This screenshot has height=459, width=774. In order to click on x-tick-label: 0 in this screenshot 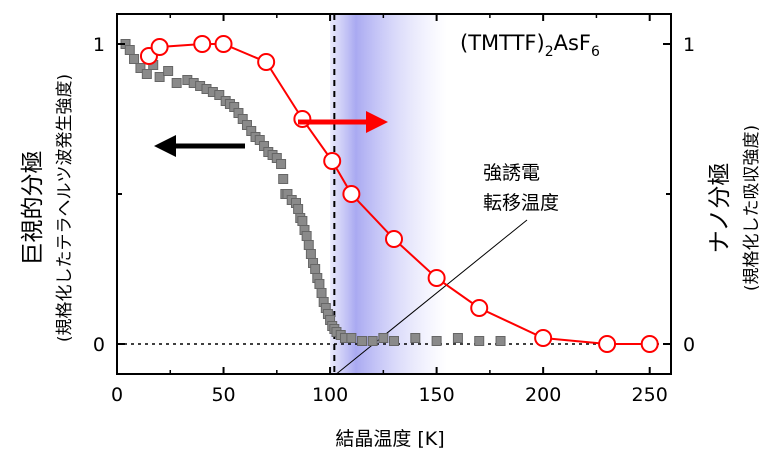, I will do `click(117, 395)`.